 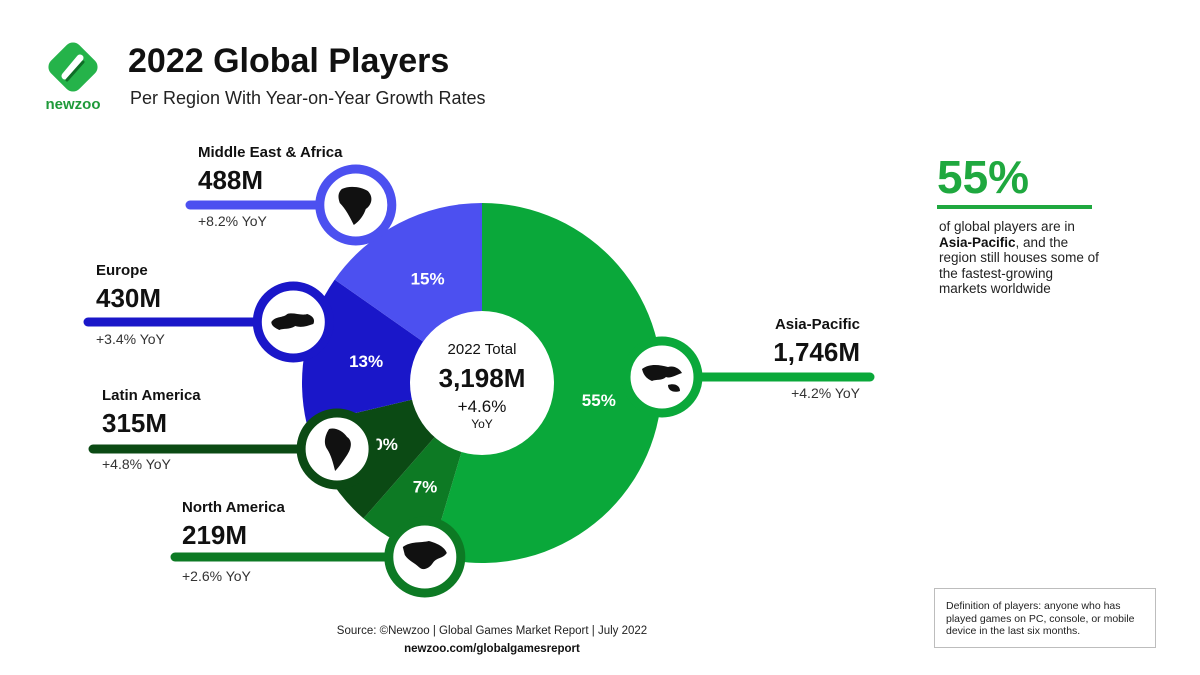 I want to click on europe-map-icon, so click(x=293, y=321).